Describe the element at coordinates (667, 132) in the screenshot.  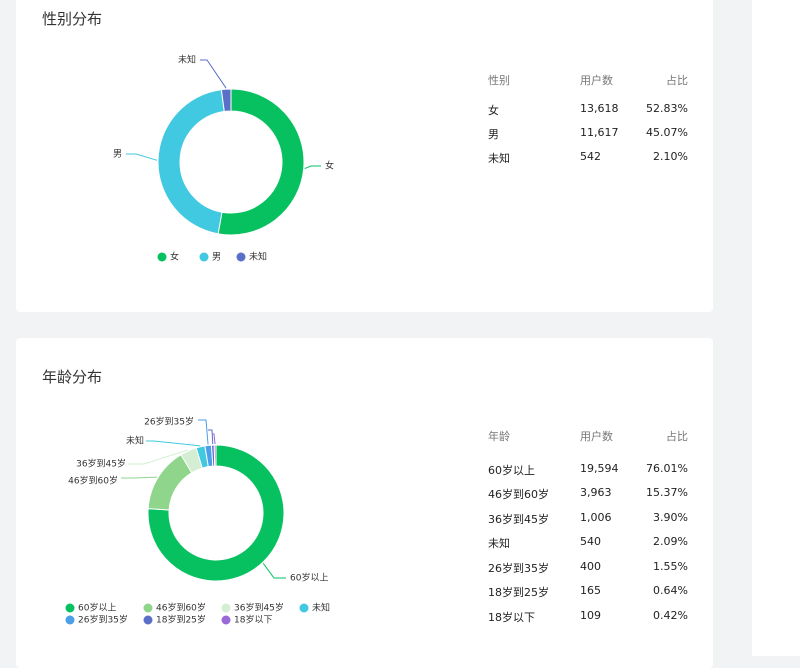
I see `gender-row-pct: 45.07%` at that location.